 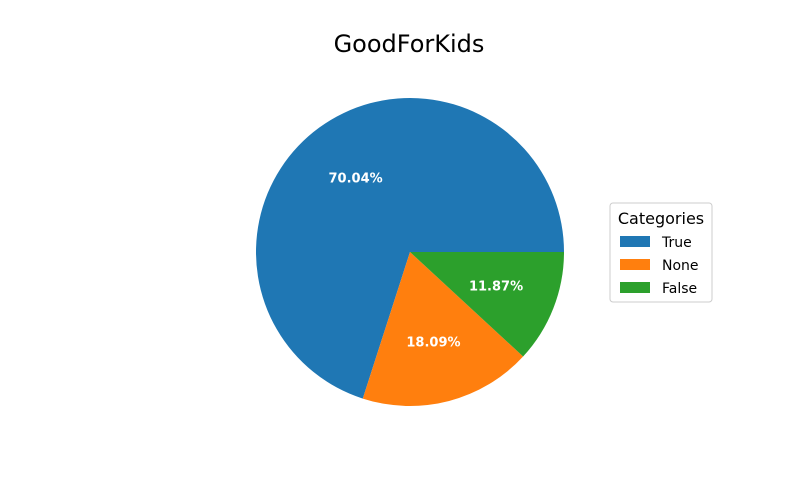 I want to click on pie-slice-none, so click(x=443, y=329).